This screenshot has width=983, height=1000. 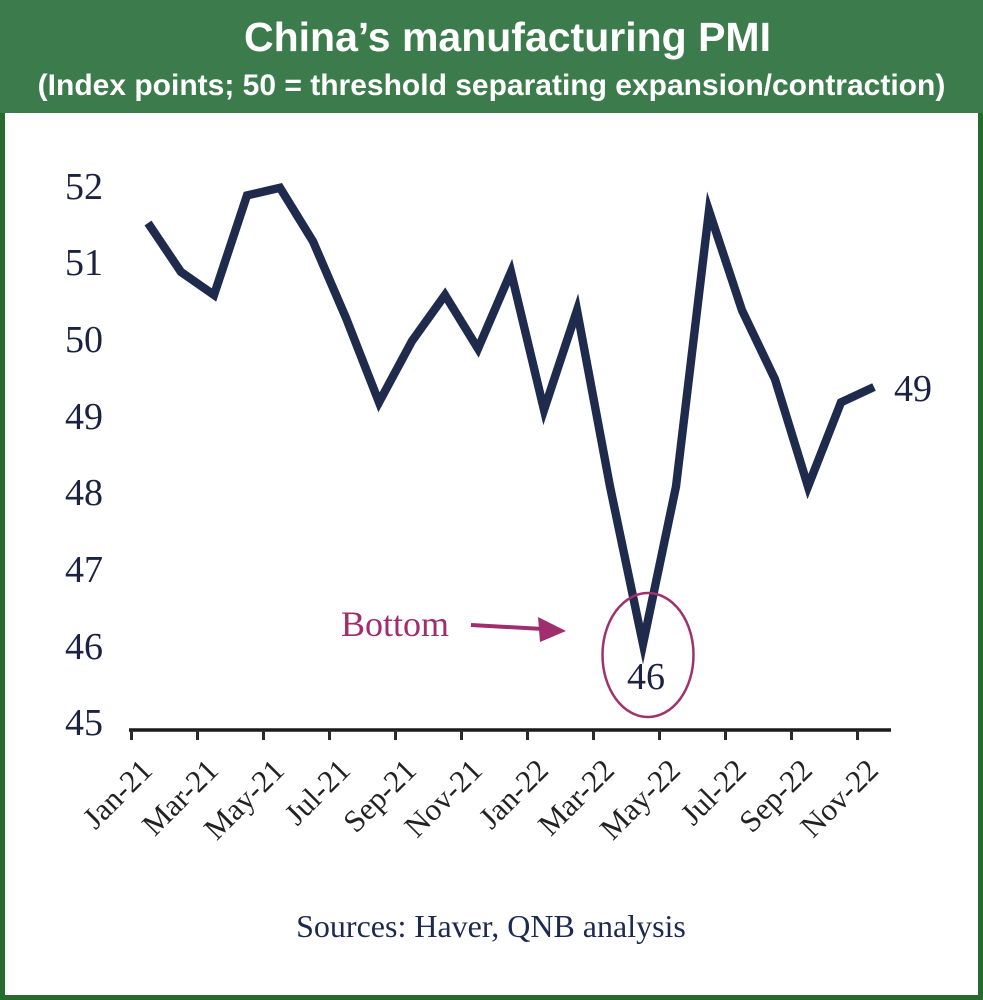 I want to click on svg-text: 52, so click(x=84, y=187).